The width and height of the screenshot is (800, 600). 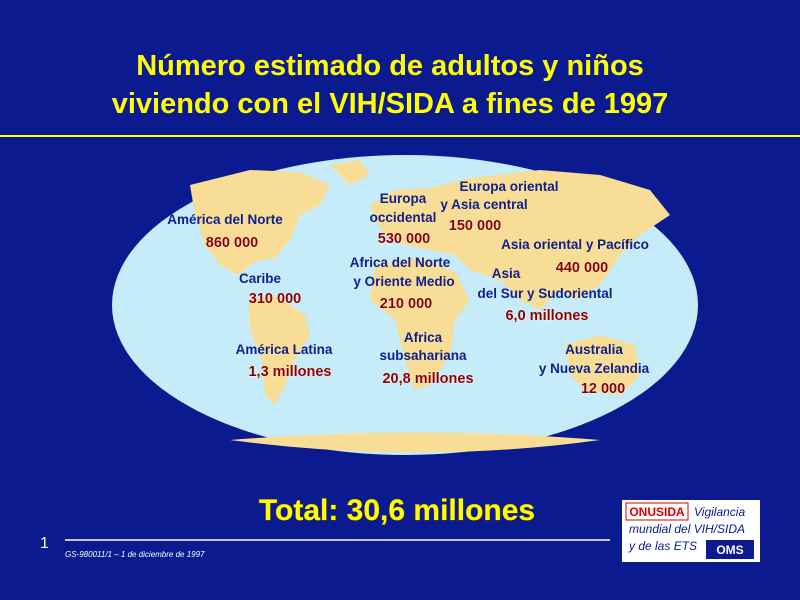 I want to click on region-label: subsahariana, so click(x=423, y=355).